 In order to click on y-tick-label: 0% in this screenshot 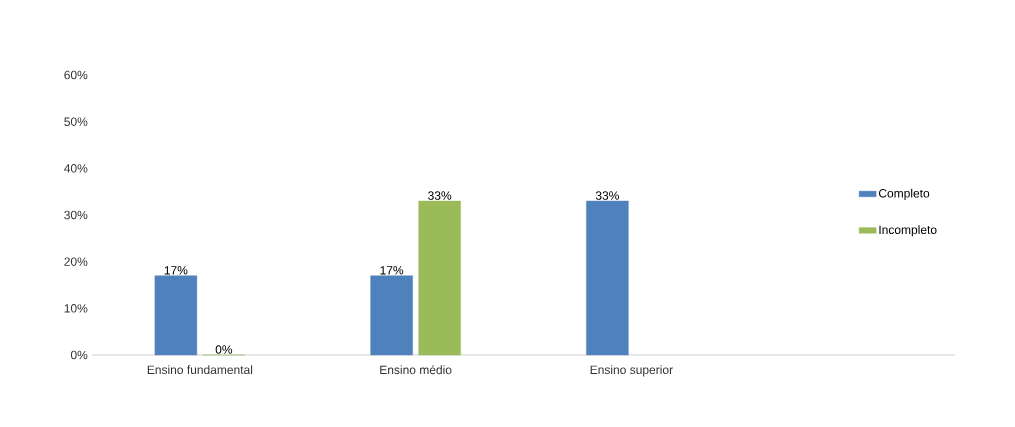, I will do `click(79, 355)`.